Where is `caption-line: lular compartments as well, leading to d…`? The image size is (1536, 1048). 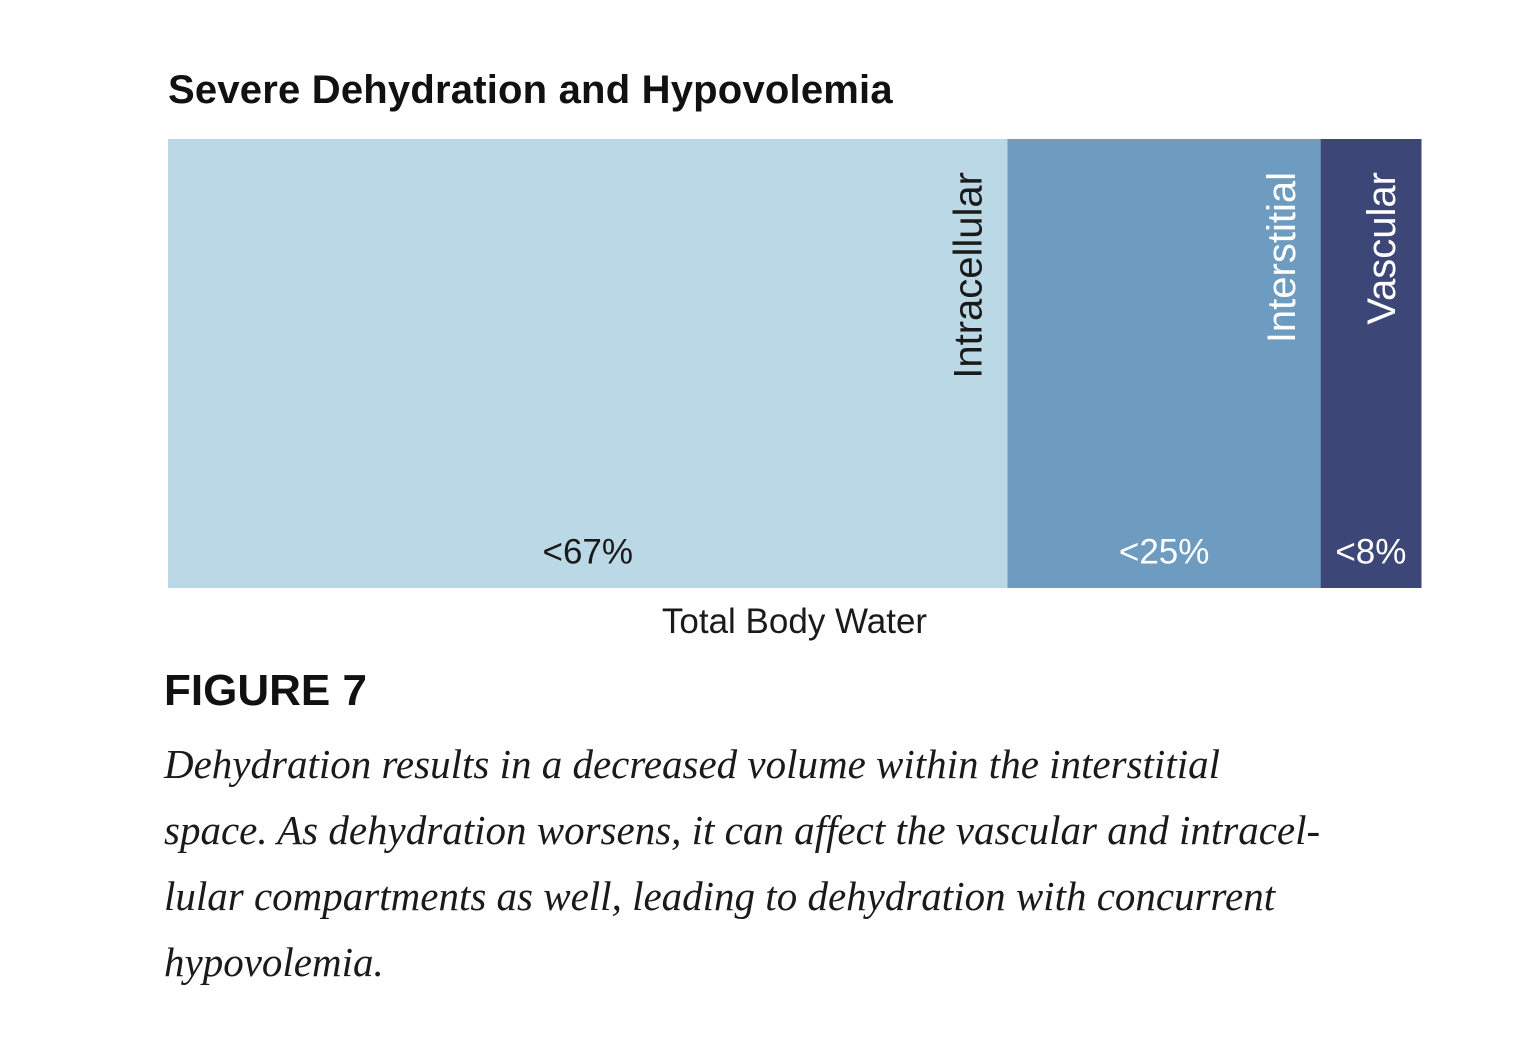 caption-line: lular compartments as well, leading to d… is located at coordinates (720, 896).